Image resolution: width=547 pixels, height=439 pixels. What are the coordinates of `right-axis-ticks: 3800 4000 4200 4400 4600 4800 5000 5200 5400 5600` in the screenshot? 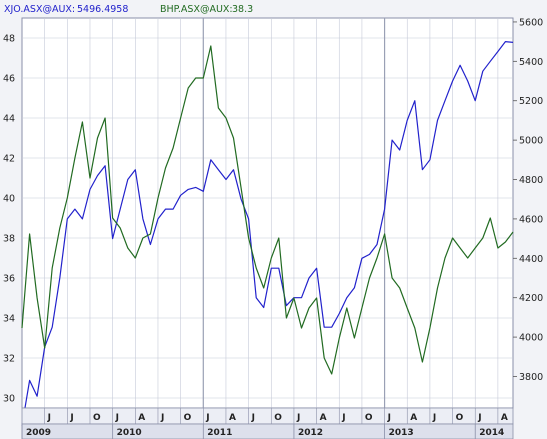 It's located at (528, 200).